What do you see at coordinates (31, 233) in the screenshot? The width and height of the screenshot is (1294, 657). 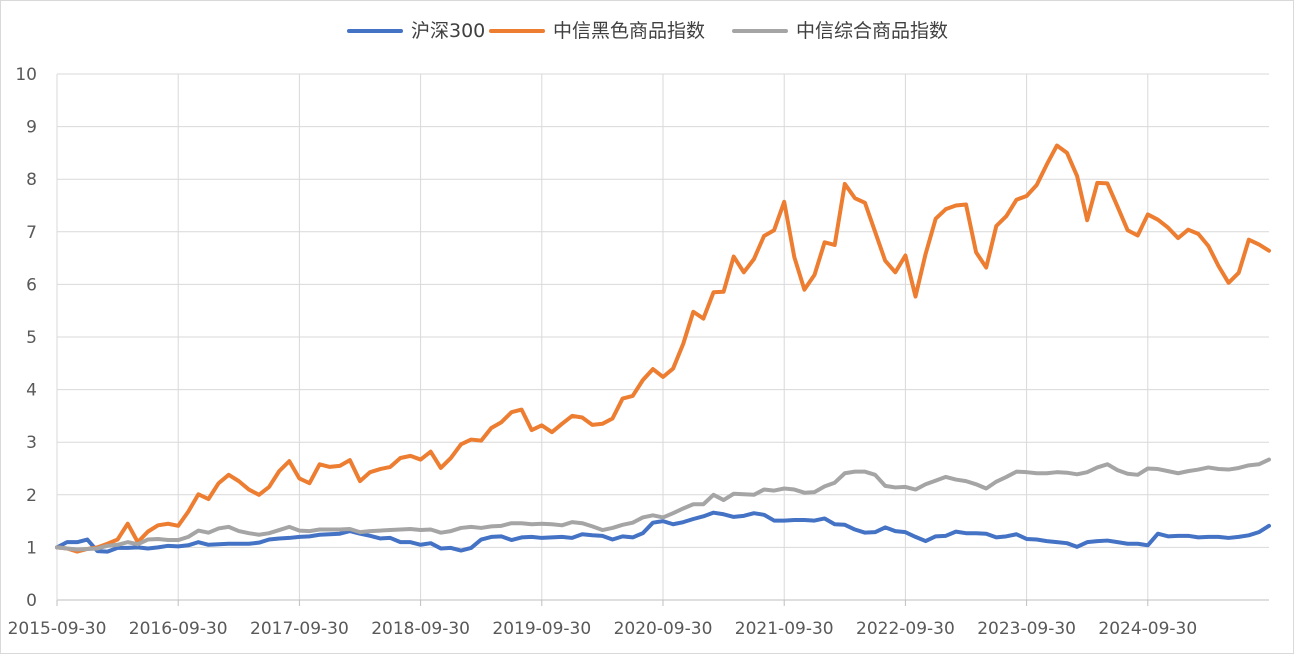 I see `y-tick-label: 7` at bounding box center [31, 233].